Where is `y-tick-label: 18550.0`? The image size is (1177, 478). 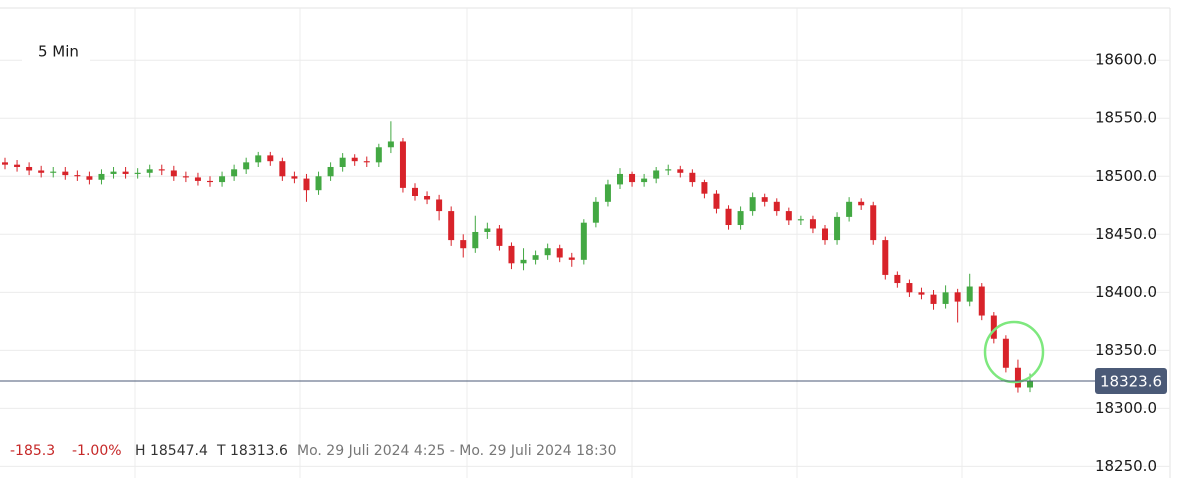
y-tick-label: 18550.0 is located at coordinates (1126, 118).